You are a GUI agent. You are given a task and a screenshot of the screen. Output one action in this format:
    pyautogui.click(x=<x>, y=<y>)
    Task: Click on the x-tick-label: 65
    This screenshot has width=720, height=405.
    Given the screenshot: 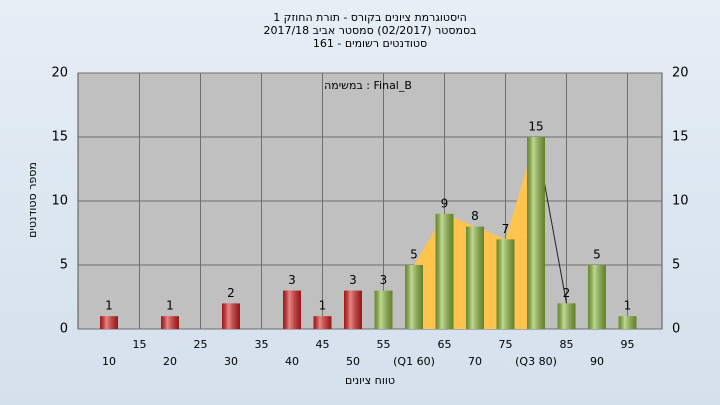 What is the action you would take?
    pyautogui.click(x=445, y=344)
    